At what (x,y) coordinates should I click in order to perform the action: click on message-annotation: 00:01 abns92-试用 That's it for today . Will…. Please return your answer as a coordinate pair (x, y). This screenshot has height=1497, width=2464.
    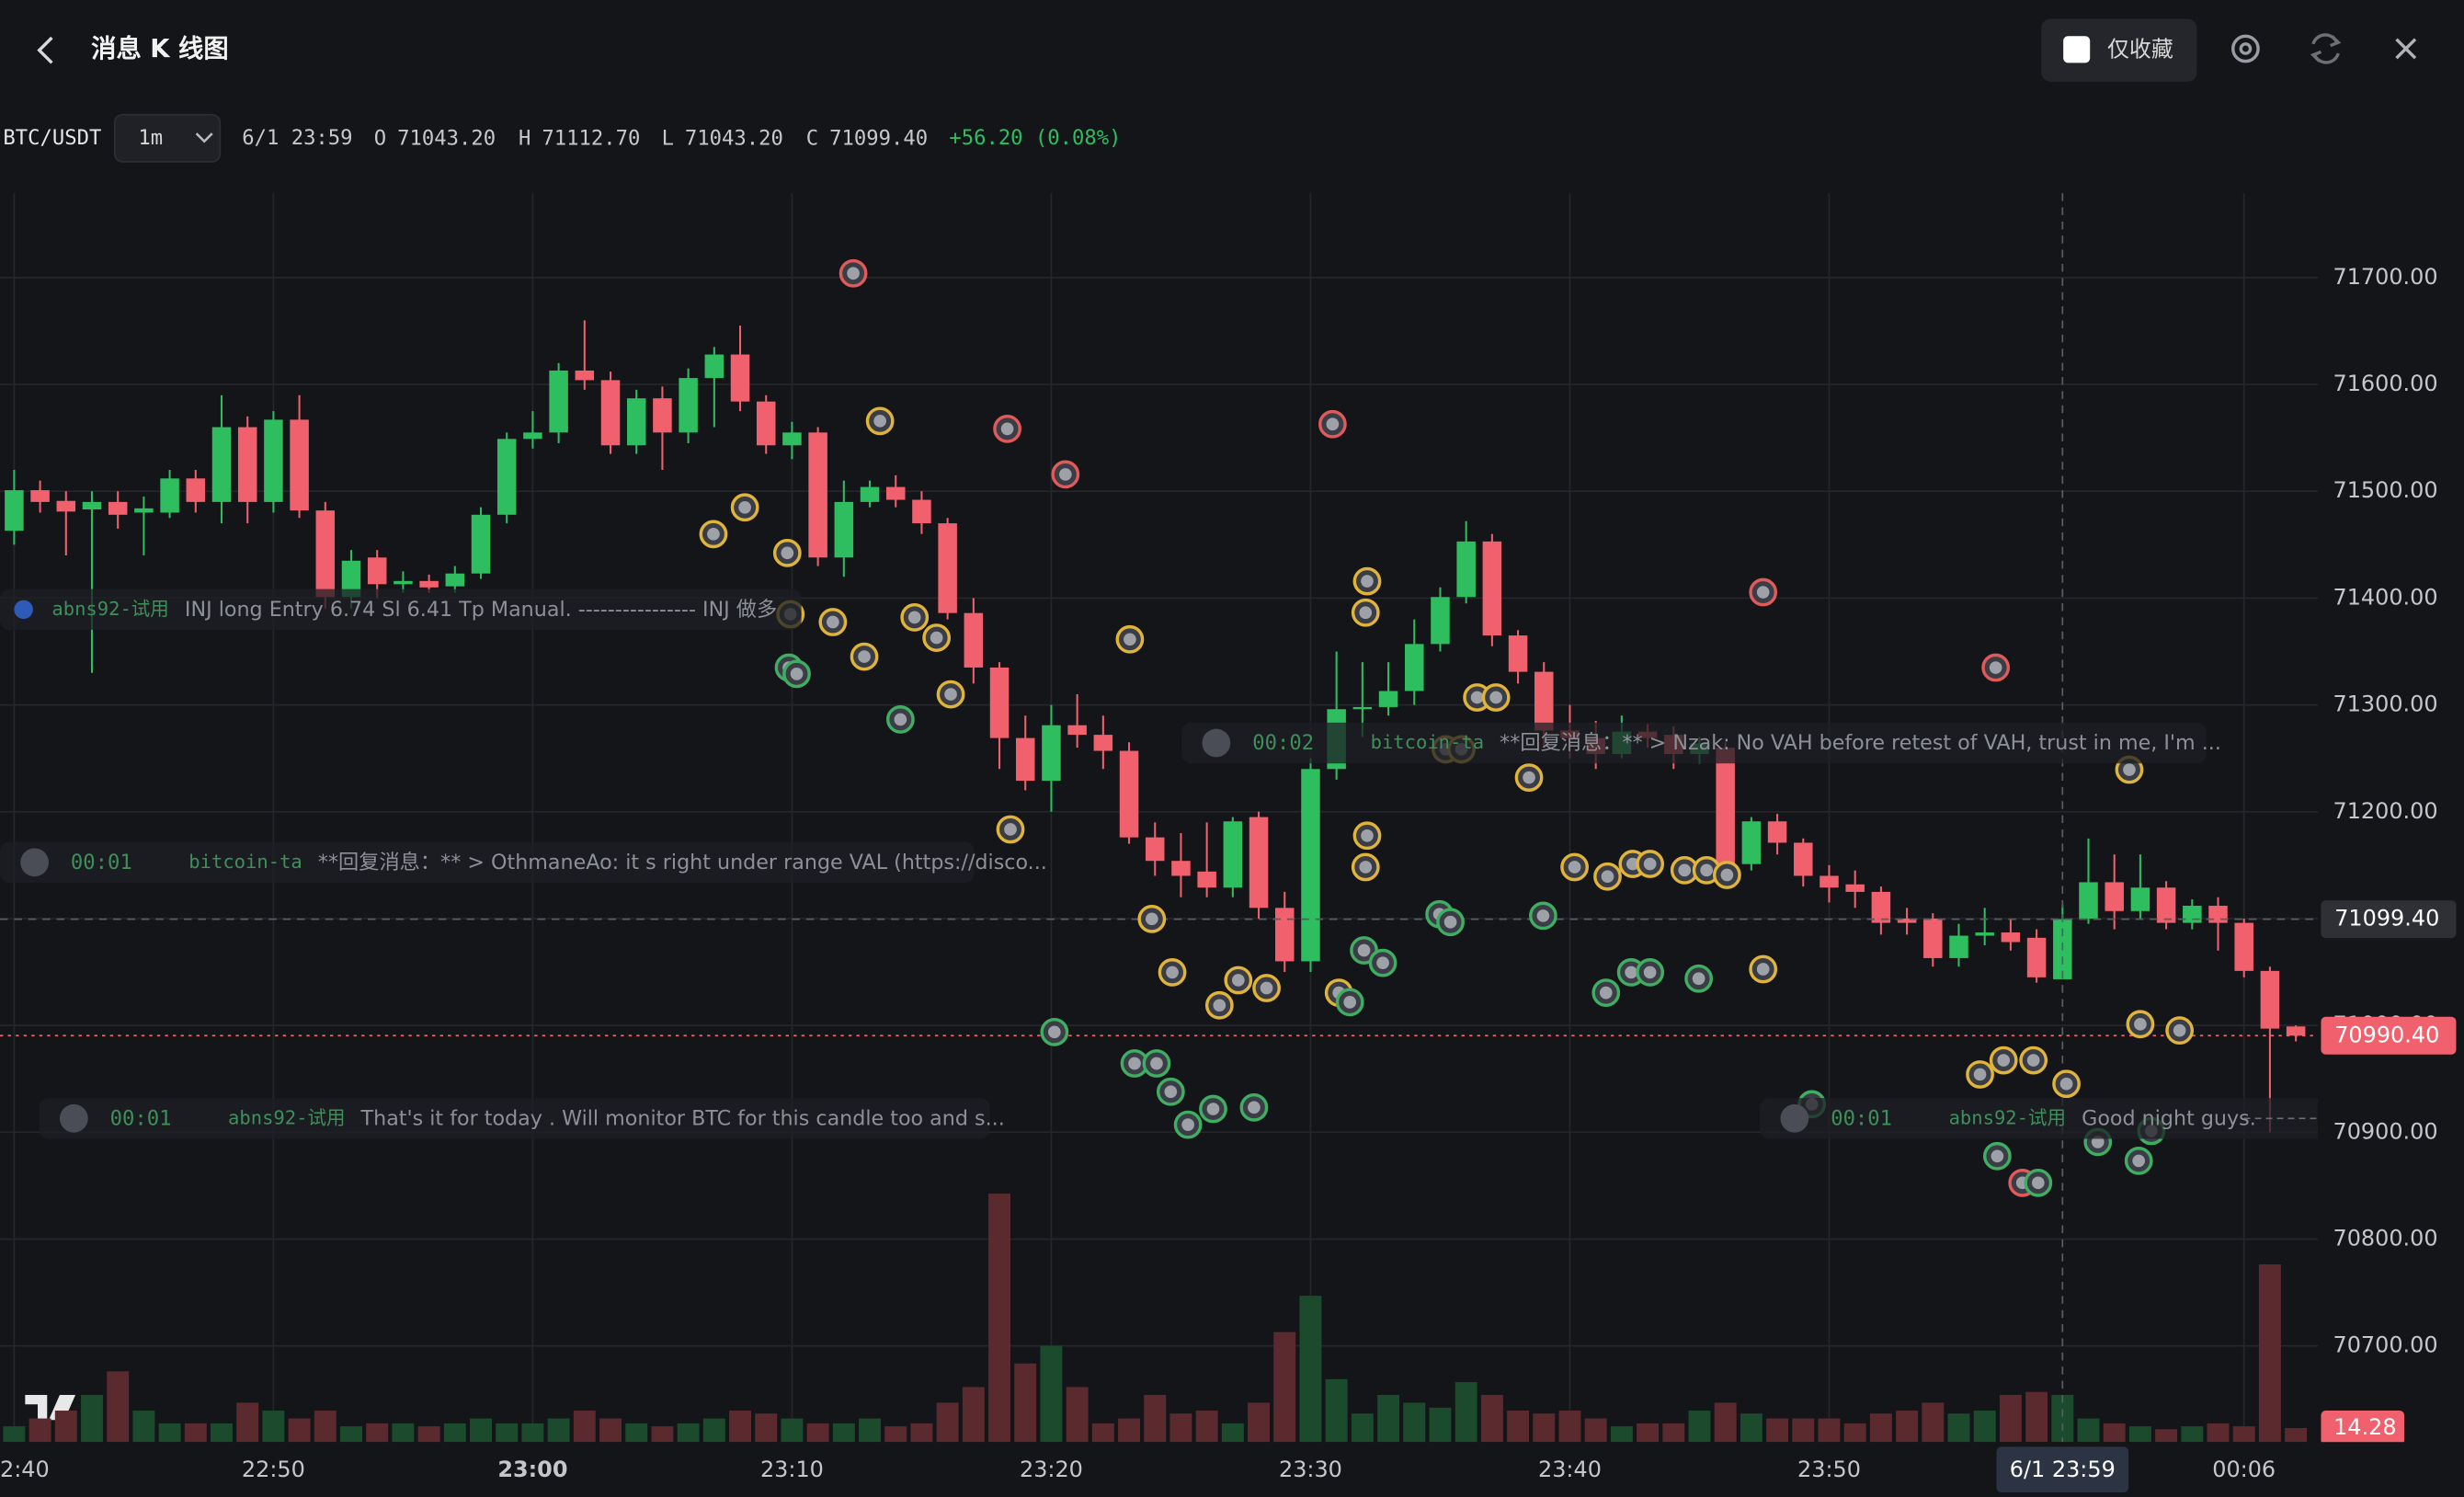
    Looking at the image, I should click on (522, 1119).